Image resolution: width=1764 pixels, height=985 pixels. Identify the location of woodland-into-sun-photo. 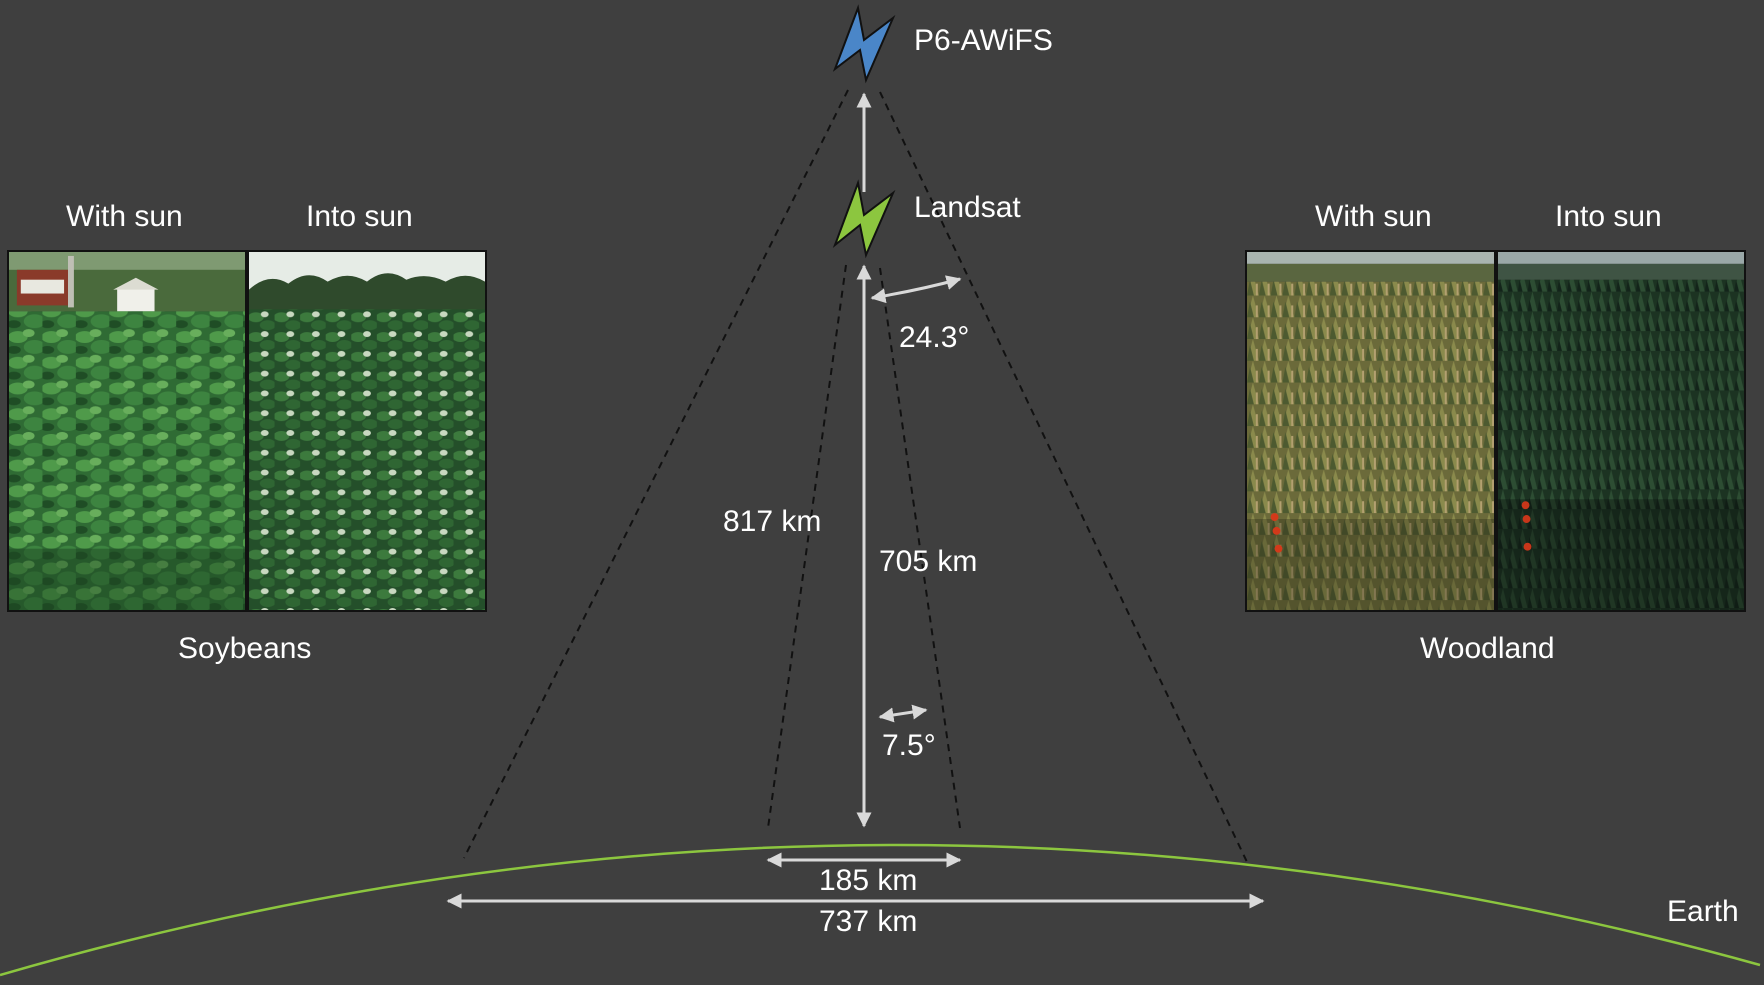
(1621, 431).